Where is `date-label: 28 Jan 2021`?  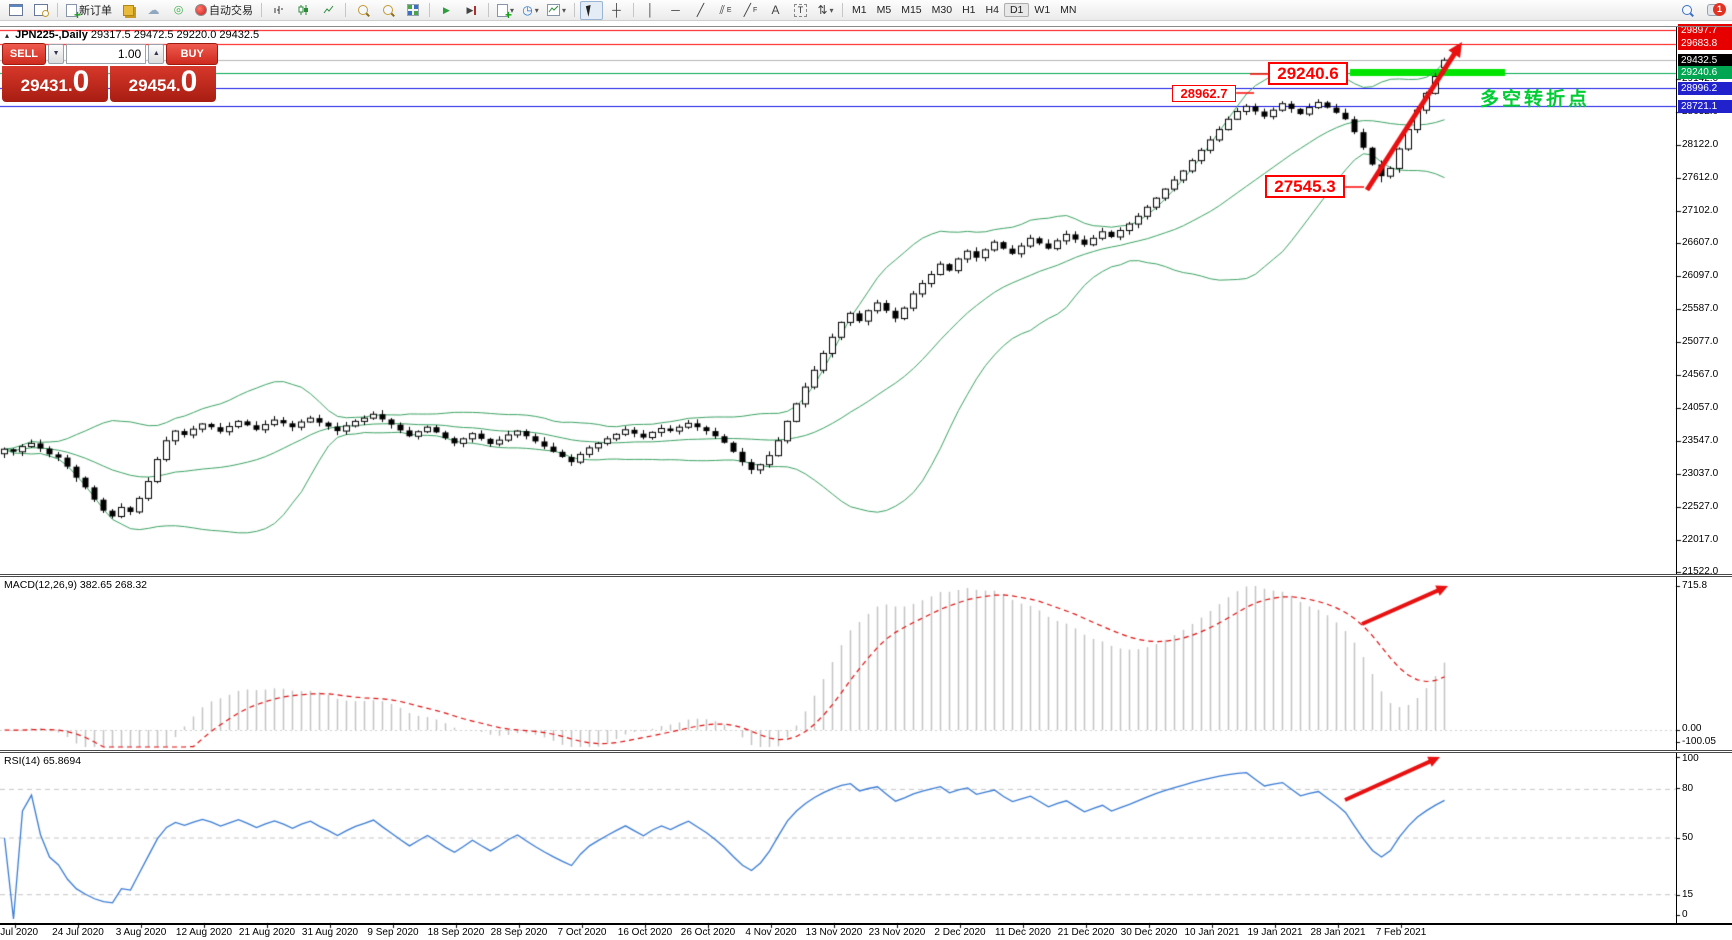 date-label: 28 Jan 2021 is located at coordinates (1338, 932).